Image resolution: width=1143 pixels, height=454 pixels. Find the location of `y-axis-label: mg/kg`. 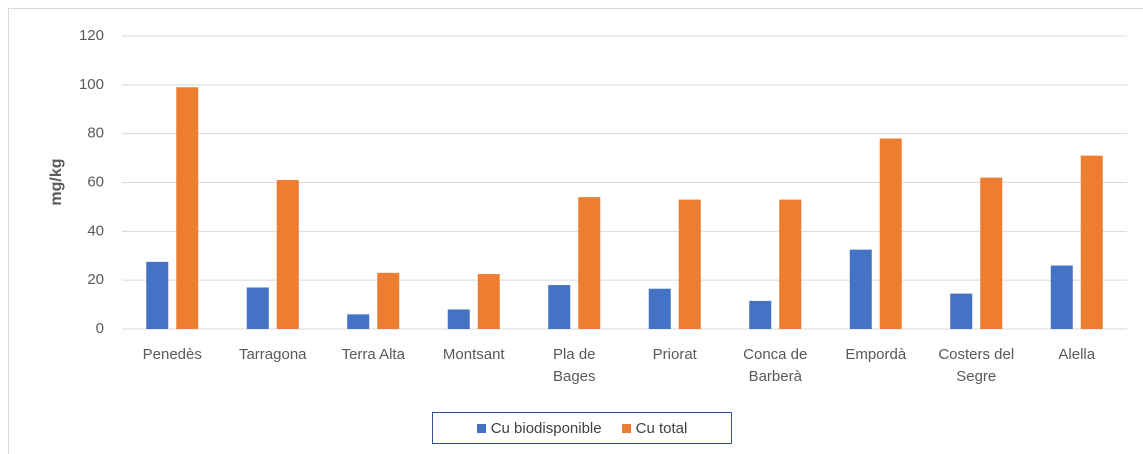

y-axis-label: mg/kg is located at coordinates (56, 181).